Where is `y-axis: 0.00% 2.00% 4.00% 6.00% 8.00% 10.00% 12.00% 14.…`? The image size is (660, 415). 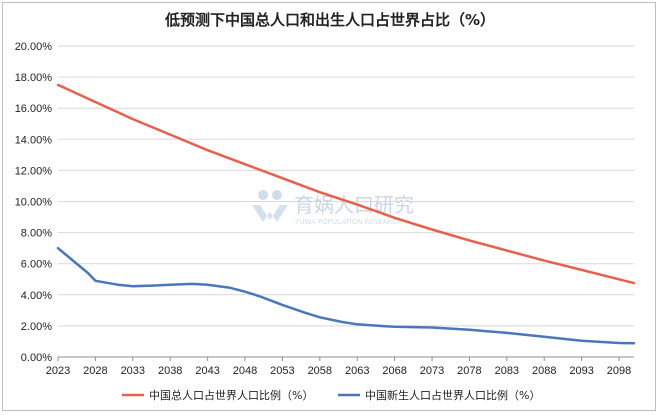 y-axis: 0.00% 2.00% 4.00% 6.00% 8.00% 10.00% 12.00% 14.… is located at coordinates (34, 202).